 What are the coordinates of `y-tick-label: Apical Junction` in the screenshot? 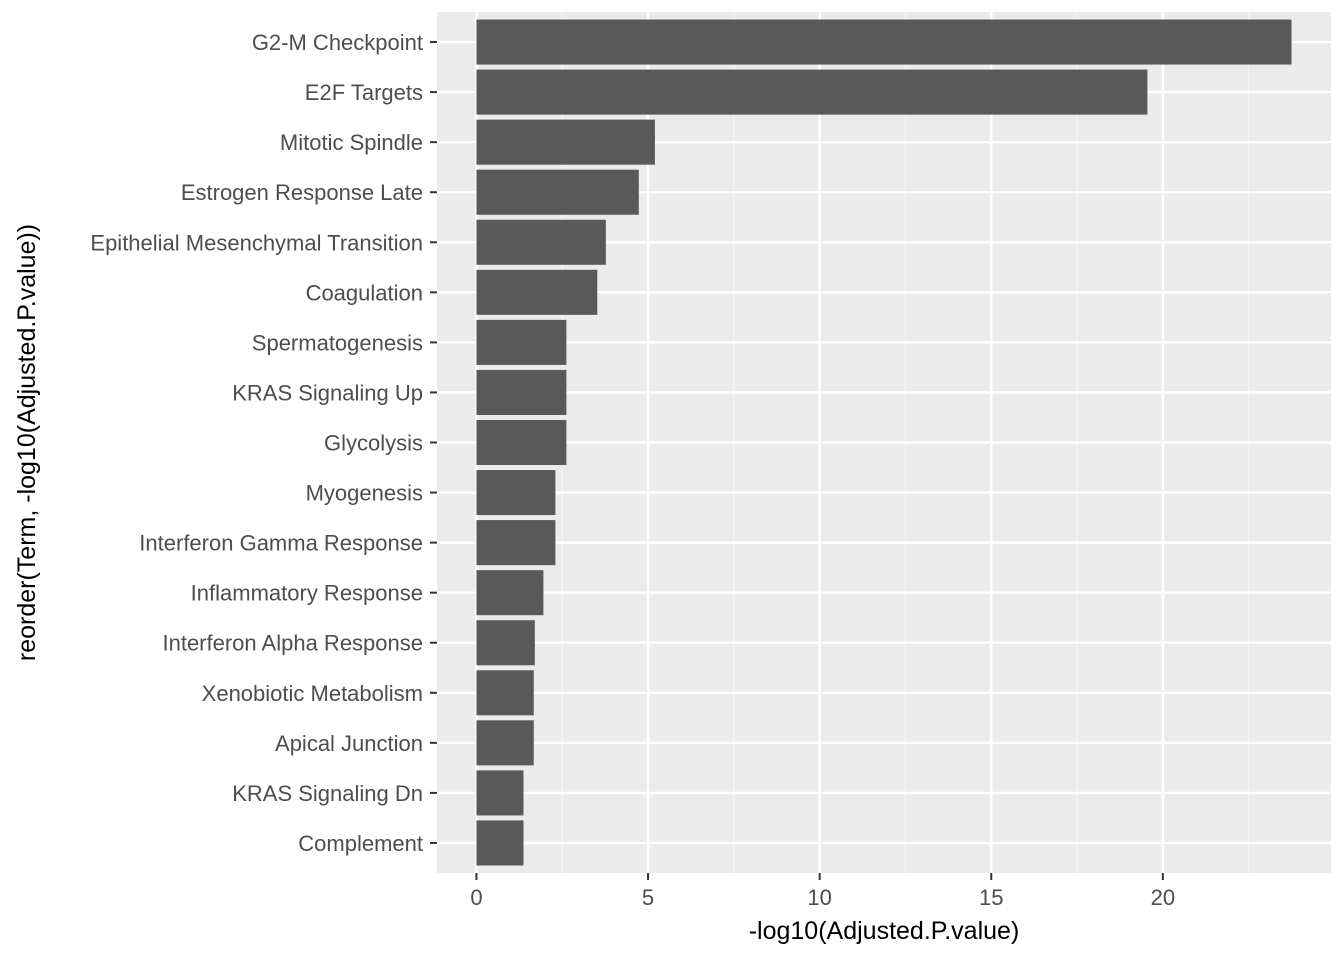 It's located at (349, 743).